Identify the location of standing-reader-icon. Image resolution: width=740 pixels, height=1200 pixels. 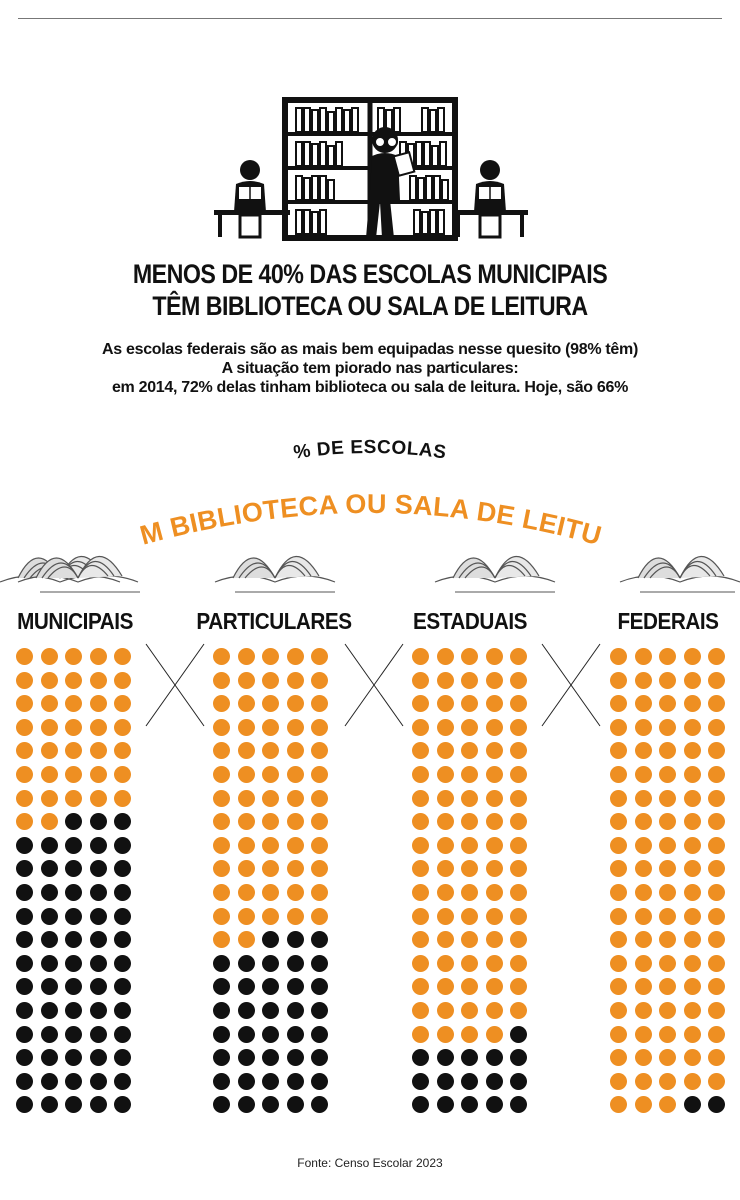
(391, 182).